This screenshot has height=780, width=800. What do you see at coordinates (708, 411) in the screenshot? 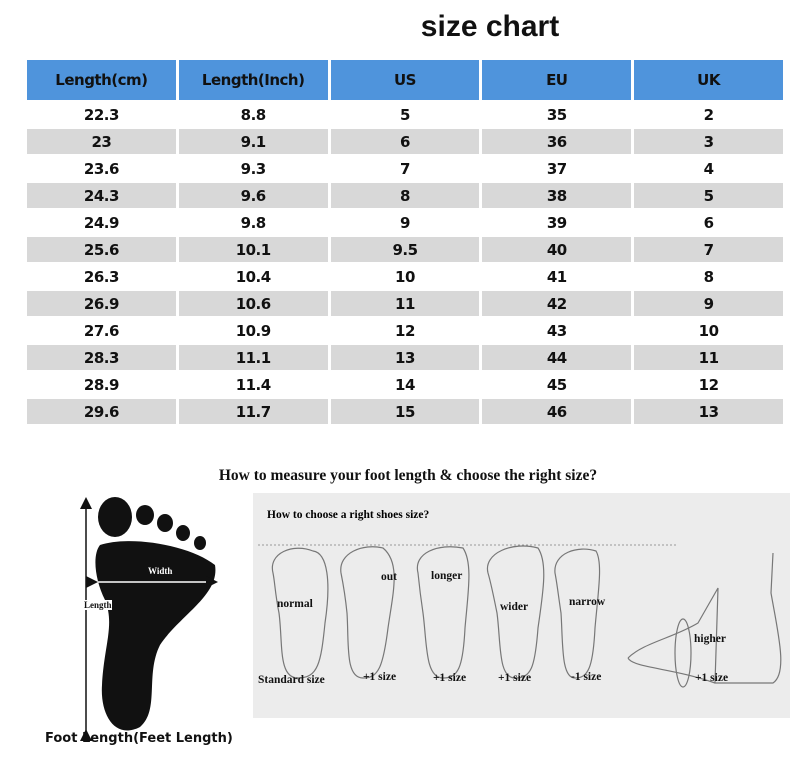
I see `cell-uk: 13` at bounding box center [708, 411].